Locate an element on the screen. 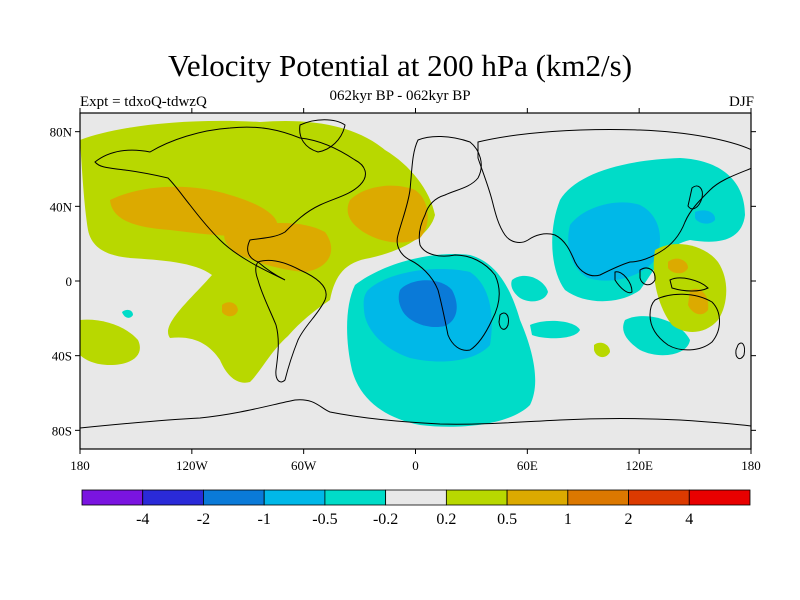 This screenshot has width=800, height=600. negative-patch-indian is located at coordinates (555, 329).